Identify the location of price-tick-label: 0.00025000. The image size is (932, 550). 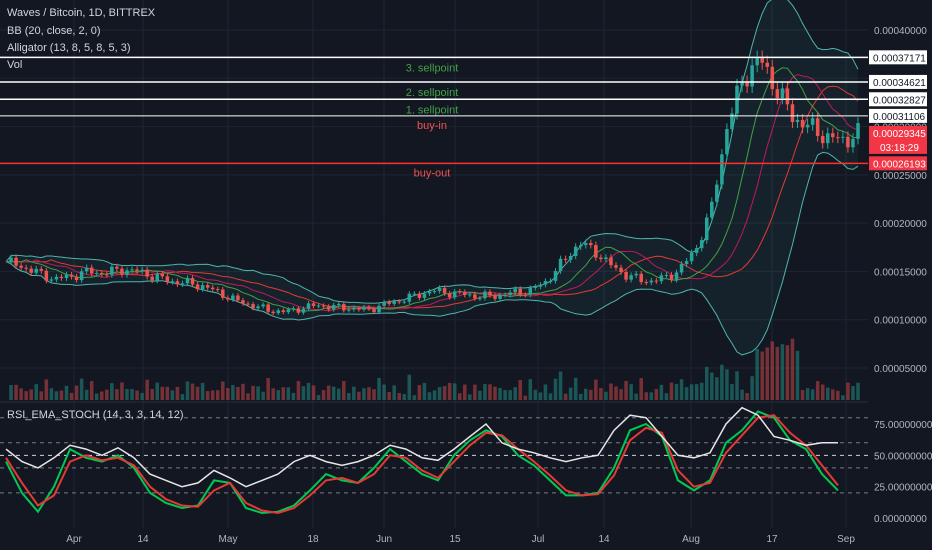
(900, 176).